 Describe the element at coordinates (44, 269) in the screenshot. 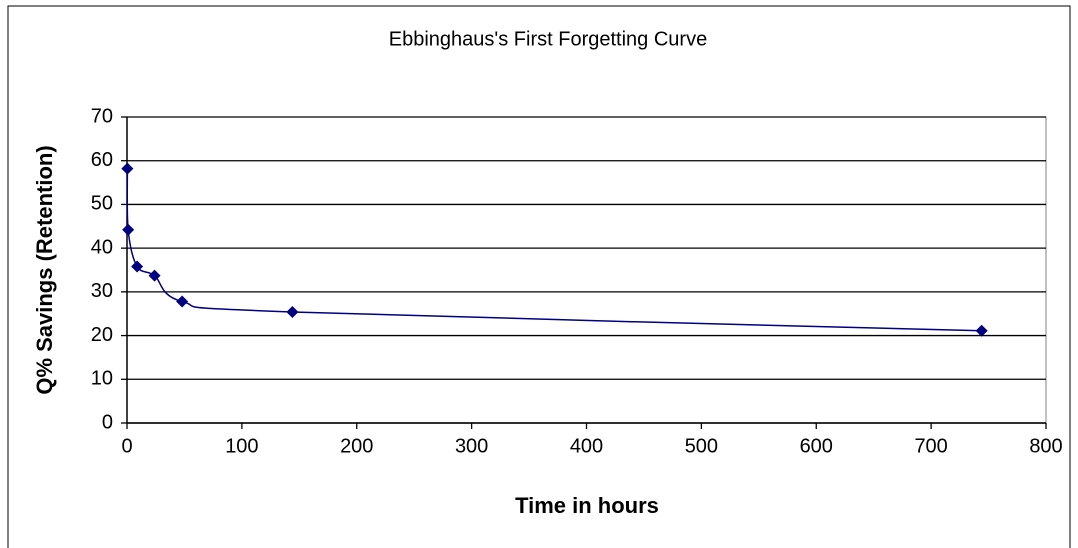

I see `y-axis-label: Q% Savings (Retention)` at that location.